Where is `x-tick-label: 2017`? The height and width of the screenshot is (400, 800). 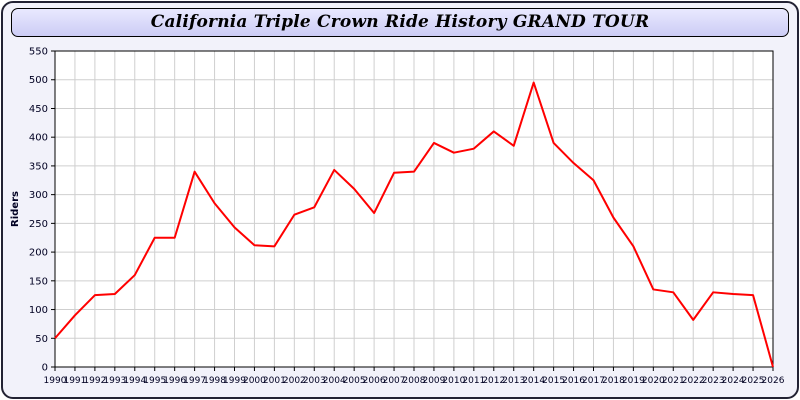
x-tick-label: 2017 is located at coordinates (593, 381).